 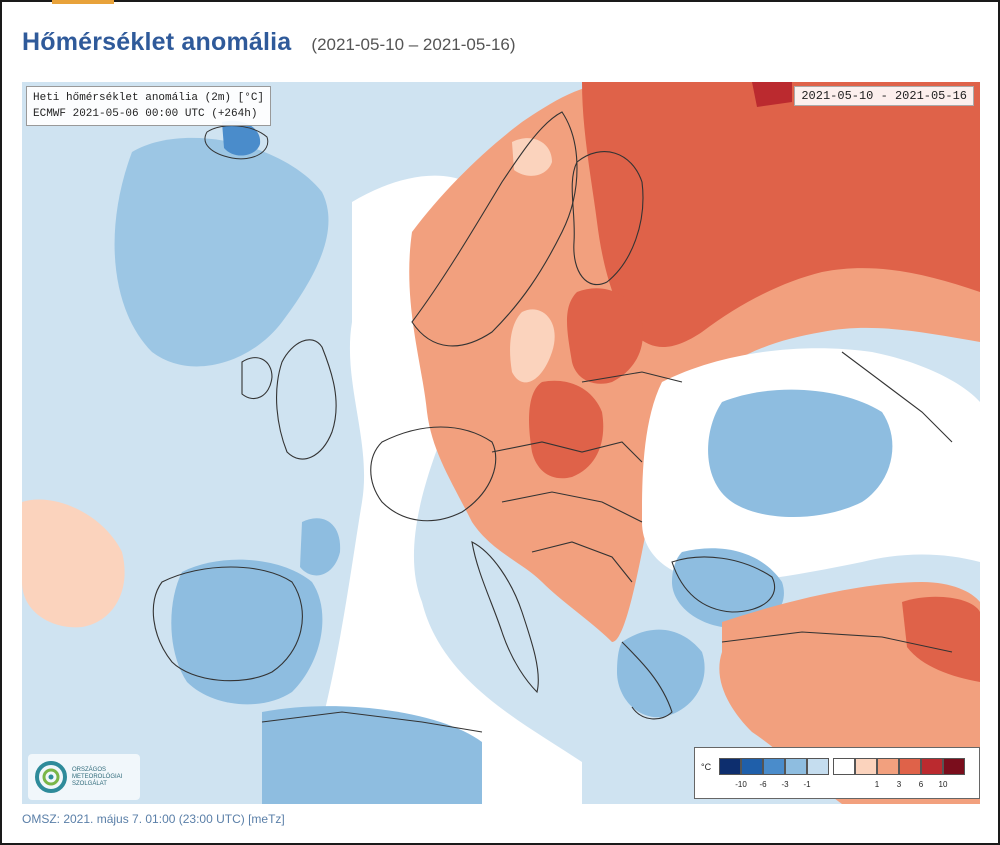 What do you see at coordinates (157, 42) in the screenshot?
I see `page-title: Hőmérséklet anomália` at bounding box center [157, 42].